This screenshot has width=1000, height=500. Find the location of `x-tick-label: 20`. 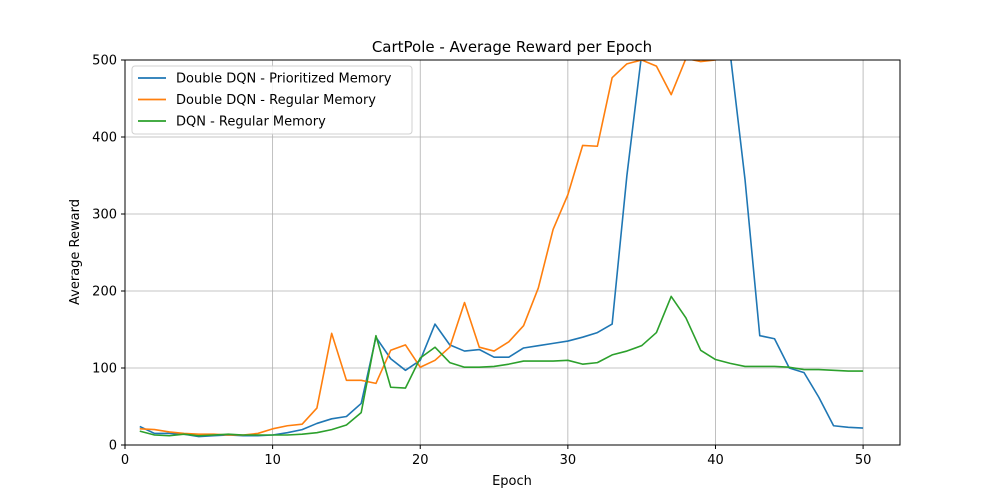

x-tick-label: 20 is located at coordinates (420, 460).